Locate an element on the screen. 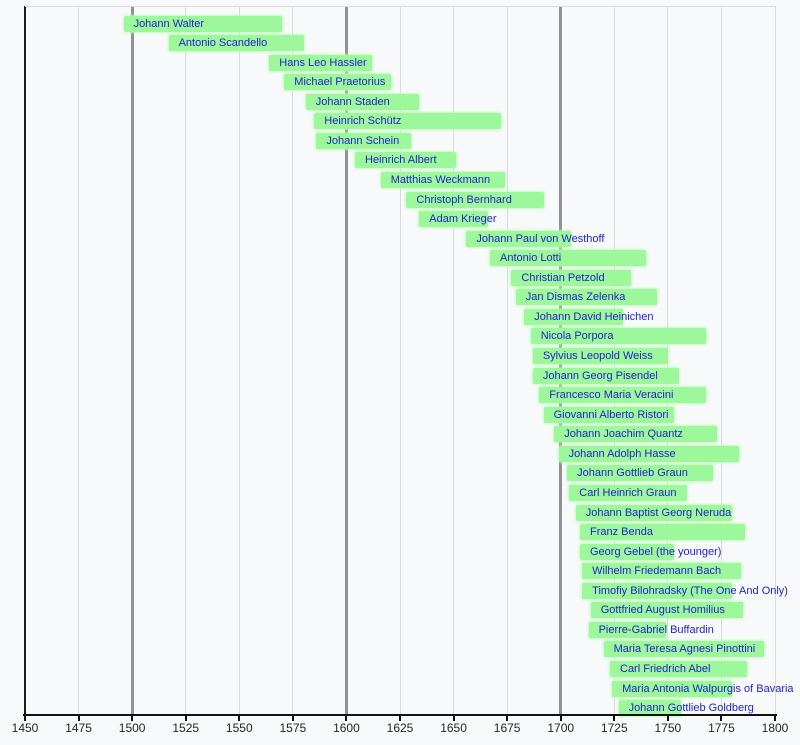 The height and width of the screenshot is (745, 800). composer-link: Antonio Scandello is located at coordinates (223, 43).